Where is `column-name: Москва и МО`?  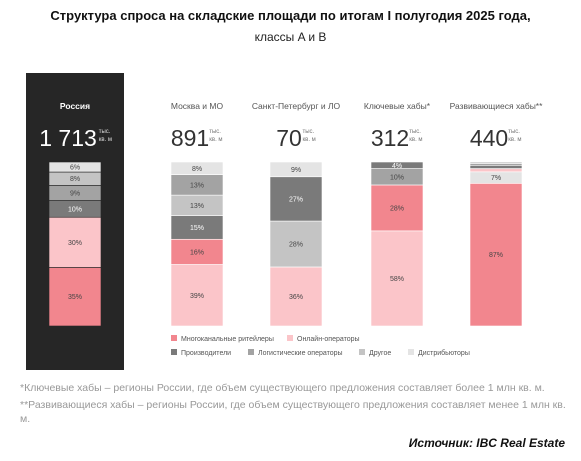
column-name: Москва и МО is located at coordinates (197, 106).